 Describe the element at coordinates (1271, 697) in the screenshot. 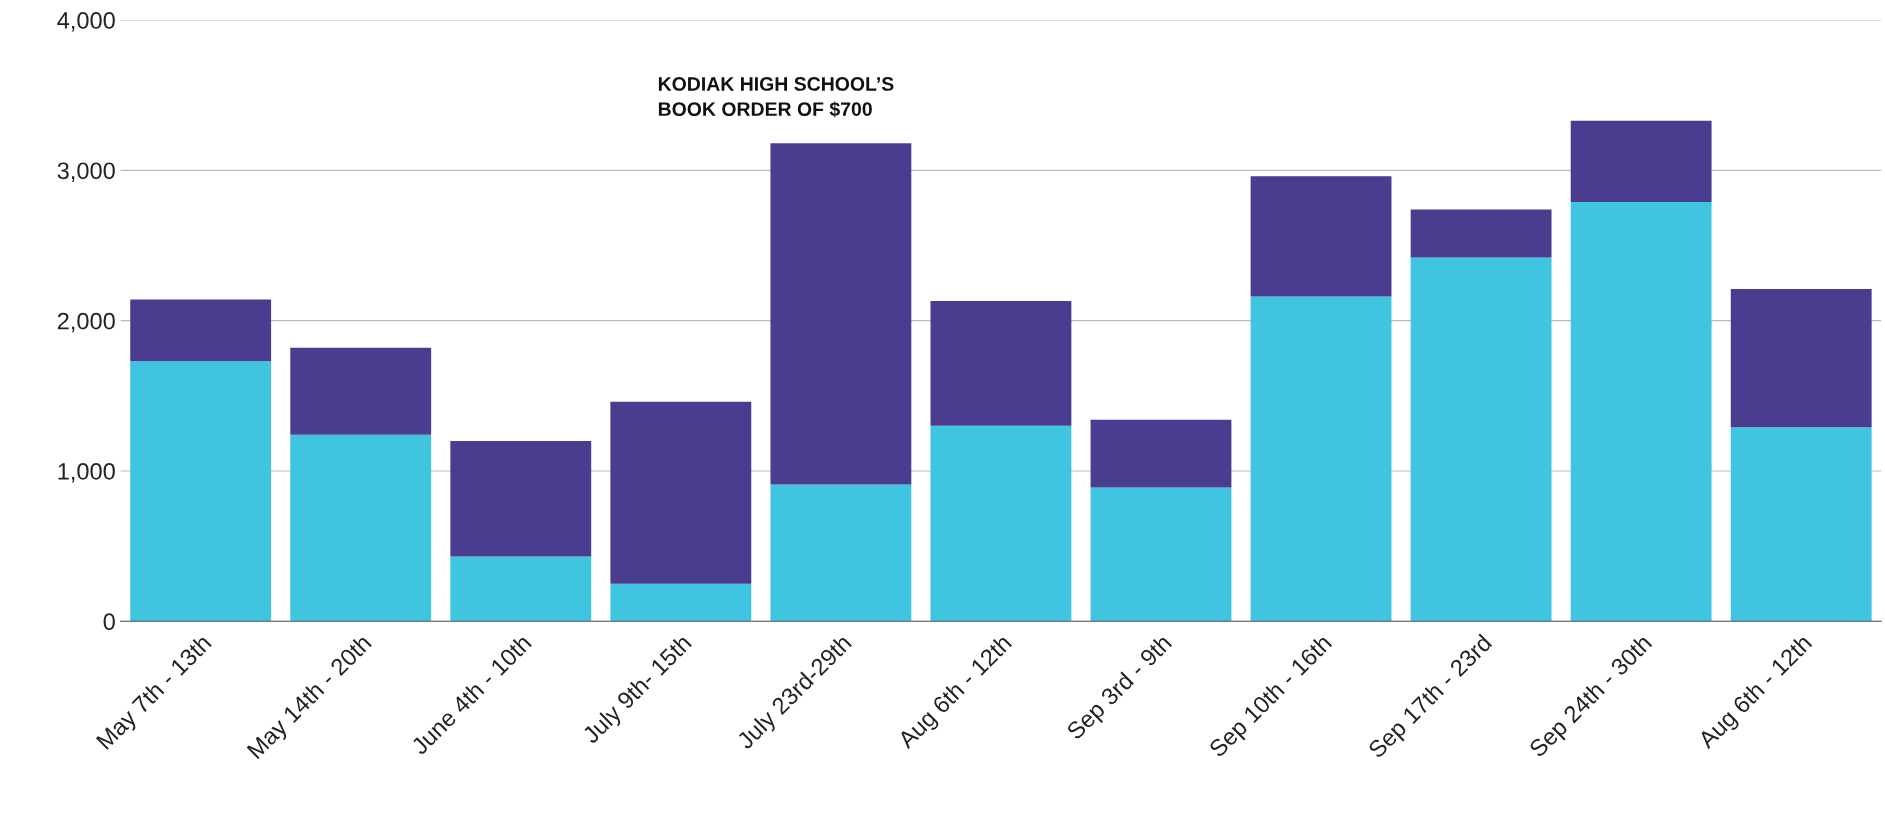

I see `x-tick-label: Sep 10th - 16th` at that location.